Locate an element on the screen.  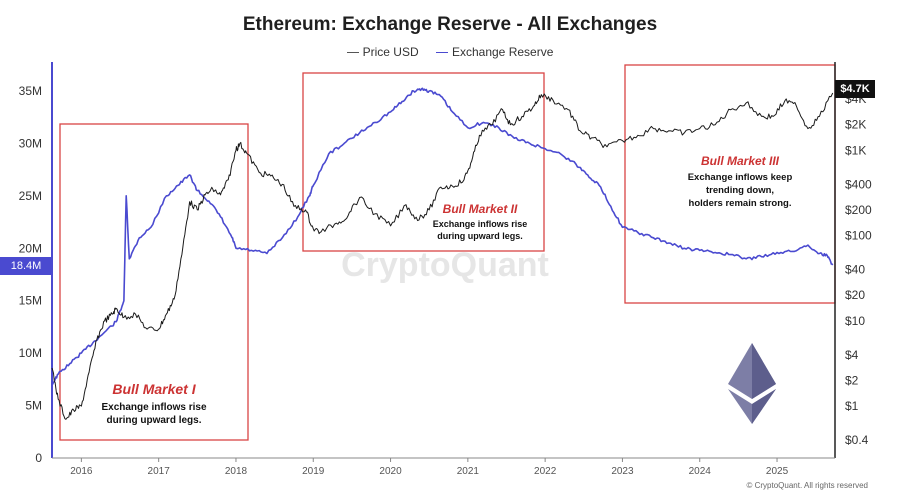
x-tick-label: 2022 is located at coordinates (545, 471).